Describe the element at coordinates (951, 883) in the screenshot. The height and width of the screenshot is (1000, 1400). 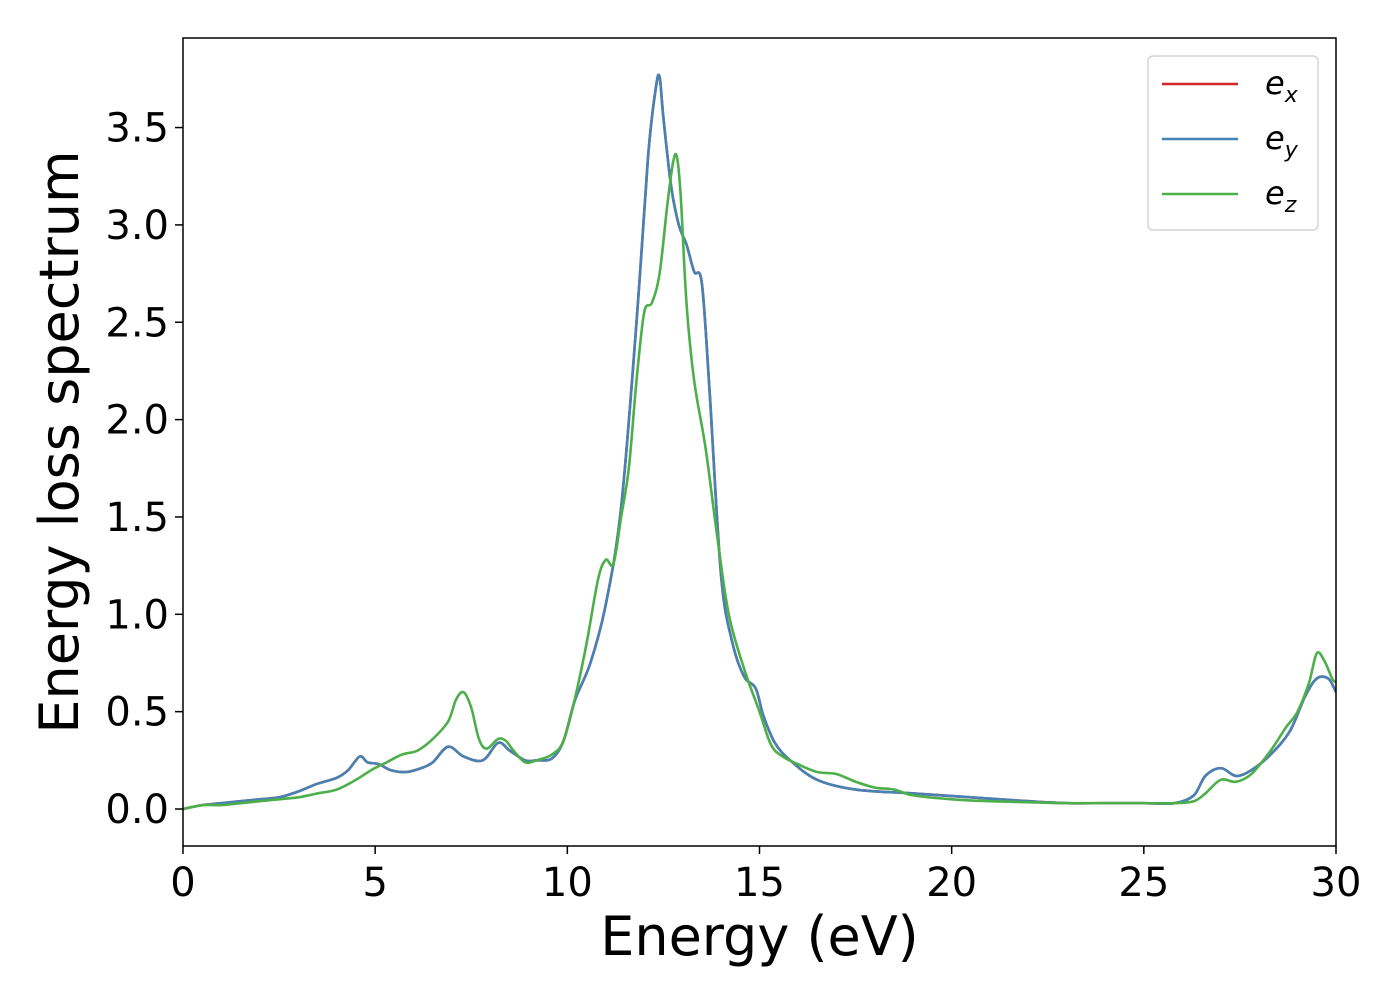
I see `x-tick-label: 20` at that location.